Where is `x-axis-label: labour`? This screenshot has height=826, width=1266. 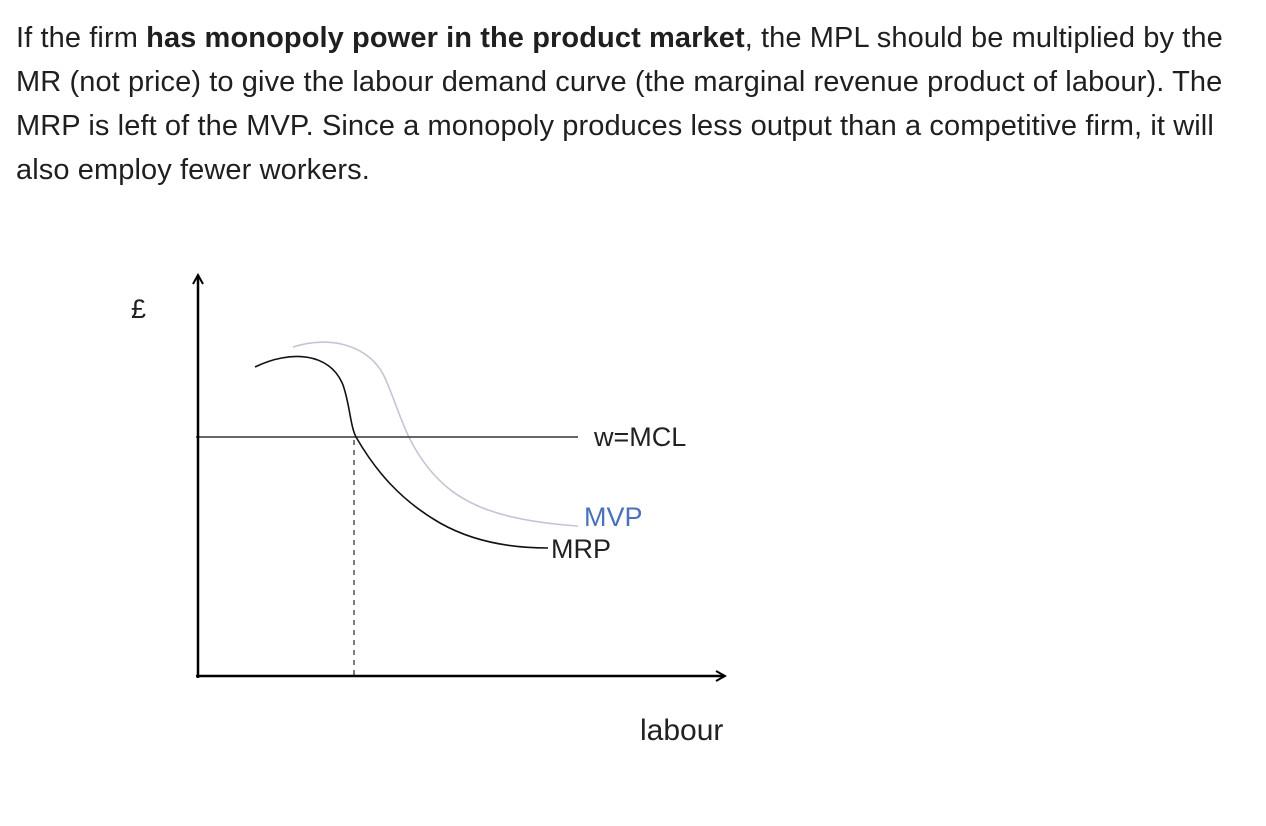
x-axis-label: labour is located at coordinates (681, 730).